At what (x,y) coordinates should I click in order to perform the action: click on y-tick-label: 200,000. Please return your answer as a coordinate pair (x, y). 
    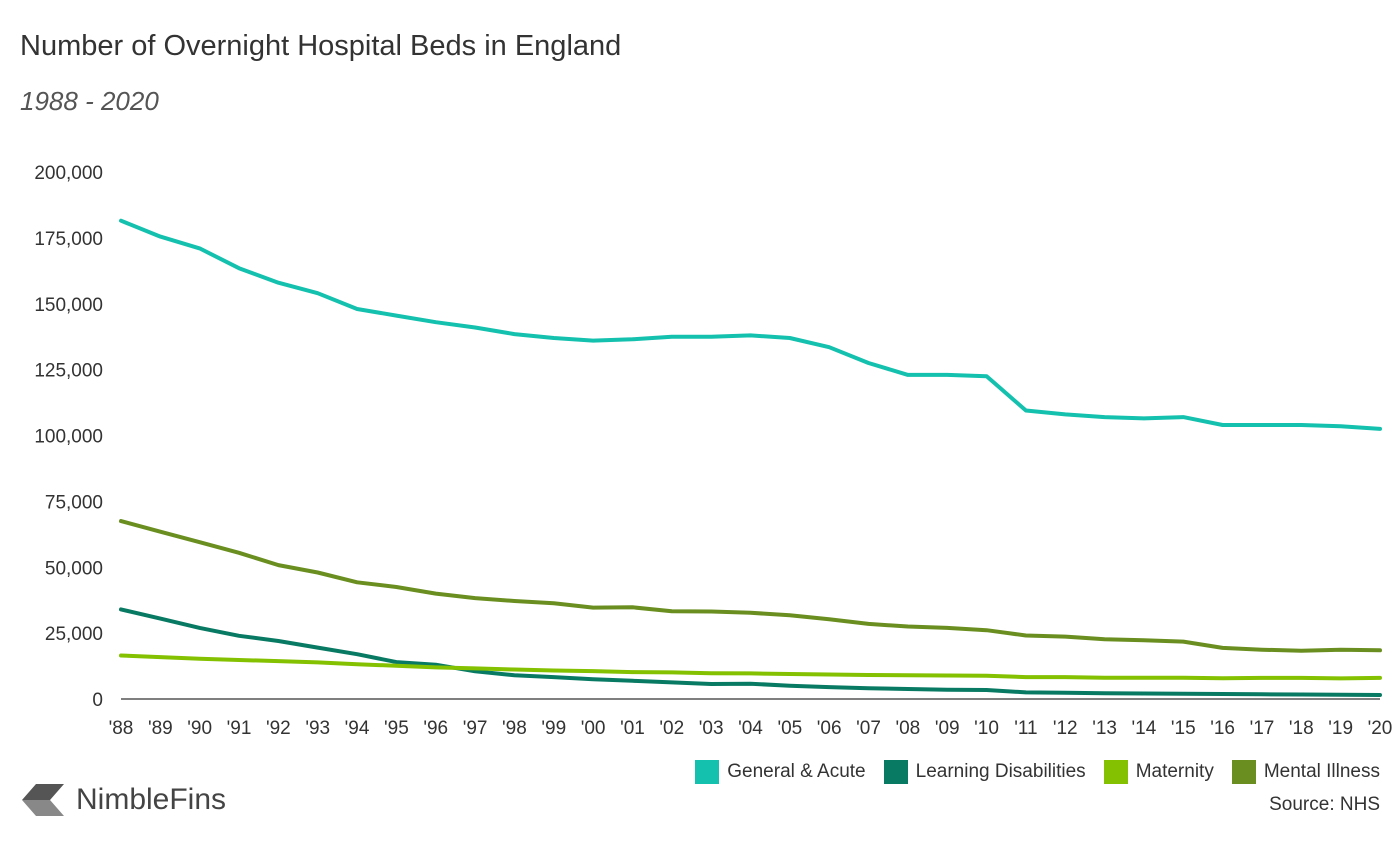
    Looking at the image, I should click on (68, 173).